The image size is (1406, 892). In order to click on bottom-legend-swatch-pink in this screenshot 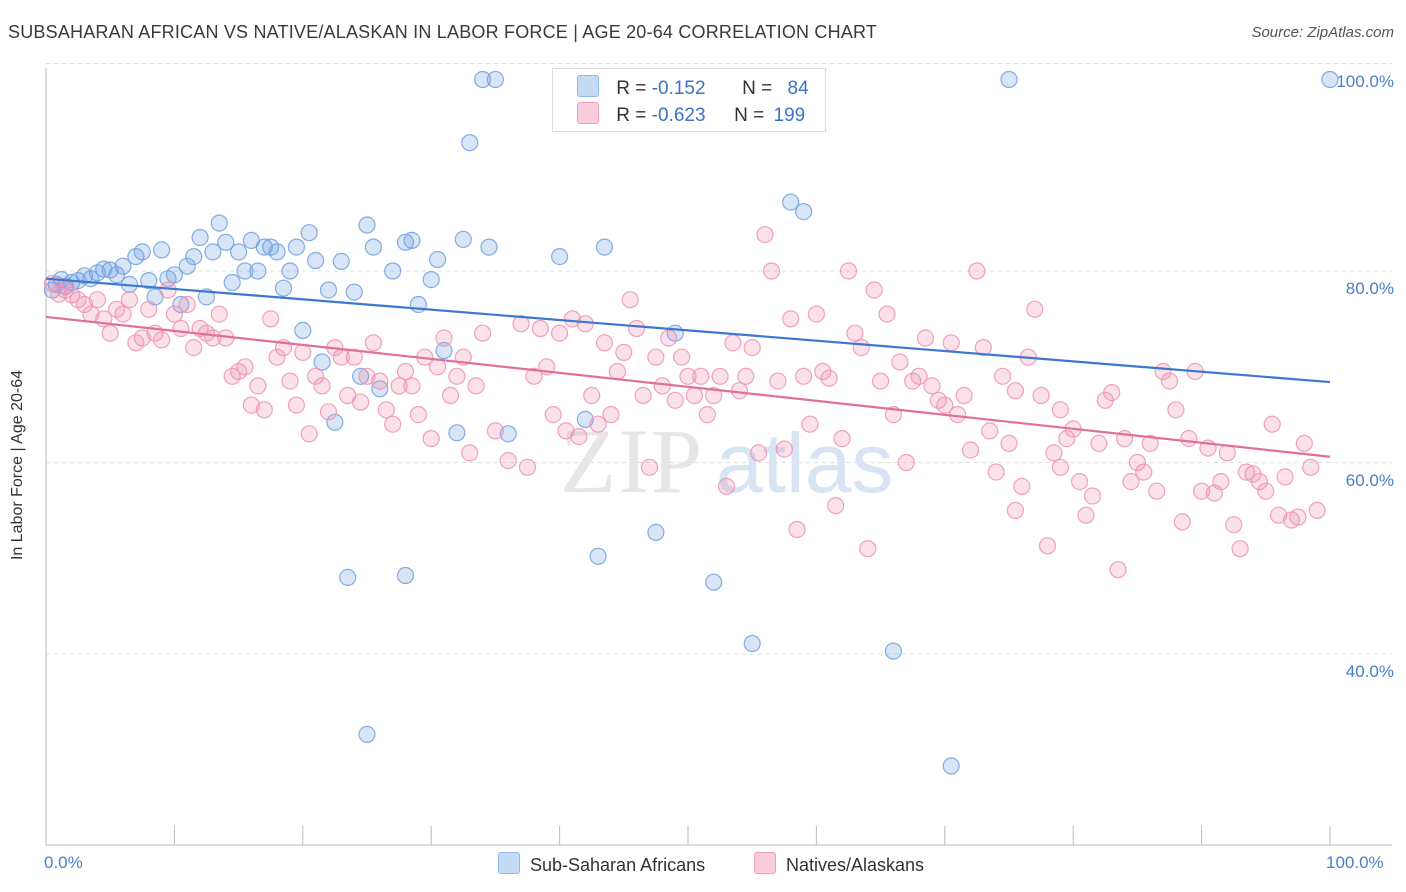, I will do `click(765, 863)`.